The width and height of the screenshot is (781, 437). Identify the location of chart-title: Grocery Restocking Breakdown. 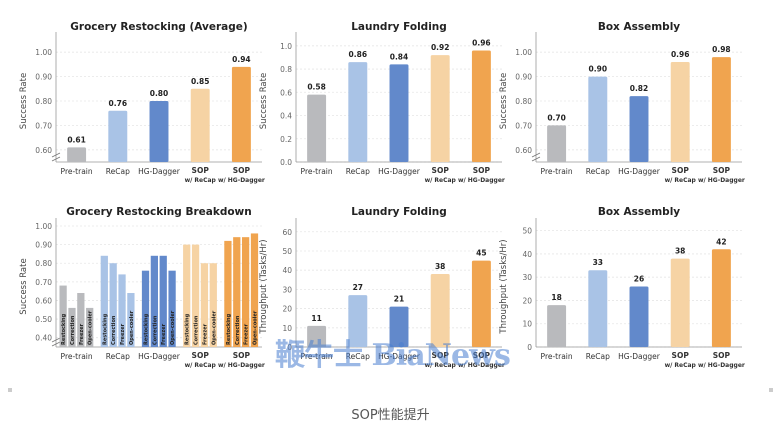
(158, 212).